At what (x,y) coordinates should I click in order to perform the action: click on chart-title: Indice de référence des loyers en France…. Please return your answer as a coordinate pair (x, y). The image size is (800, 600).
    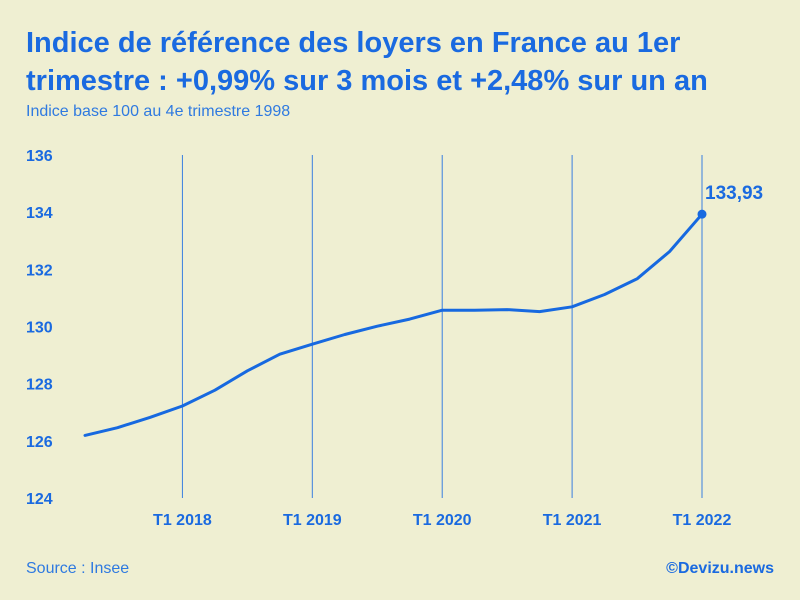
    Looking at the image, I should click on (367, 62).